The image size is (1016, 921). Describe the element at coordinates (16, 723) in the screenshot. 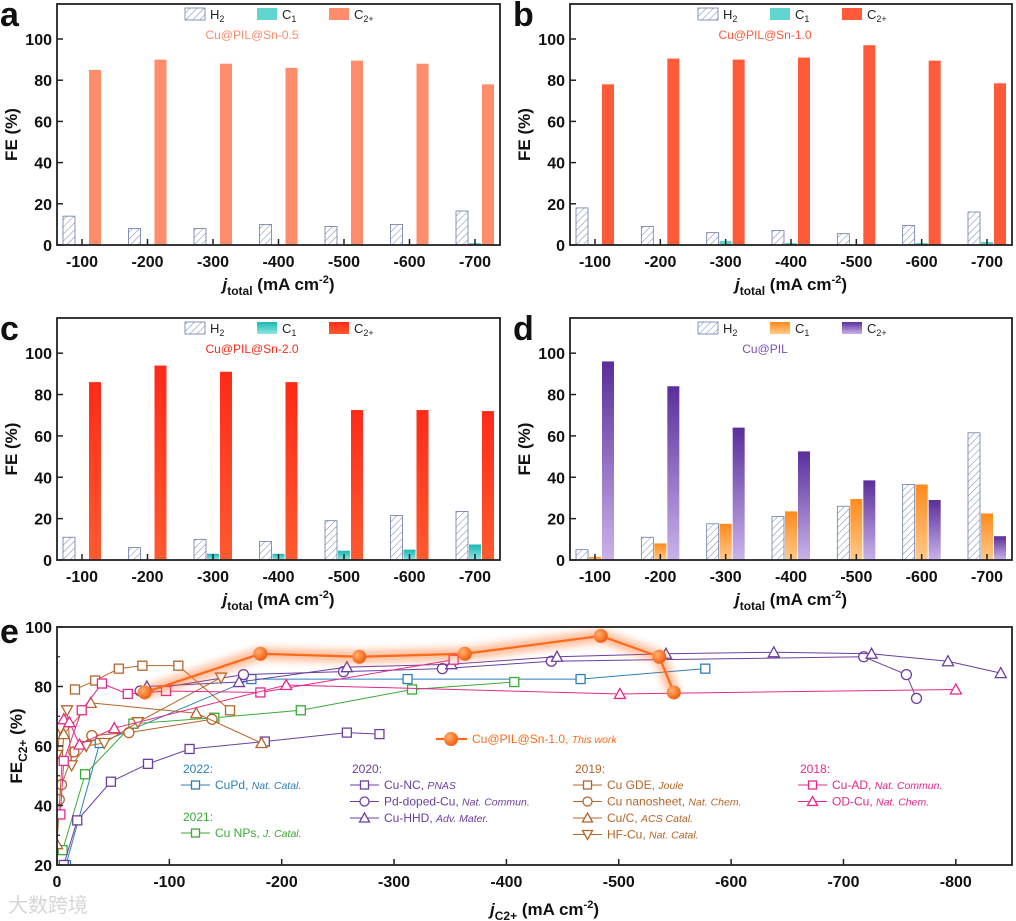

I see `y-label-unit: (%)` at that location.